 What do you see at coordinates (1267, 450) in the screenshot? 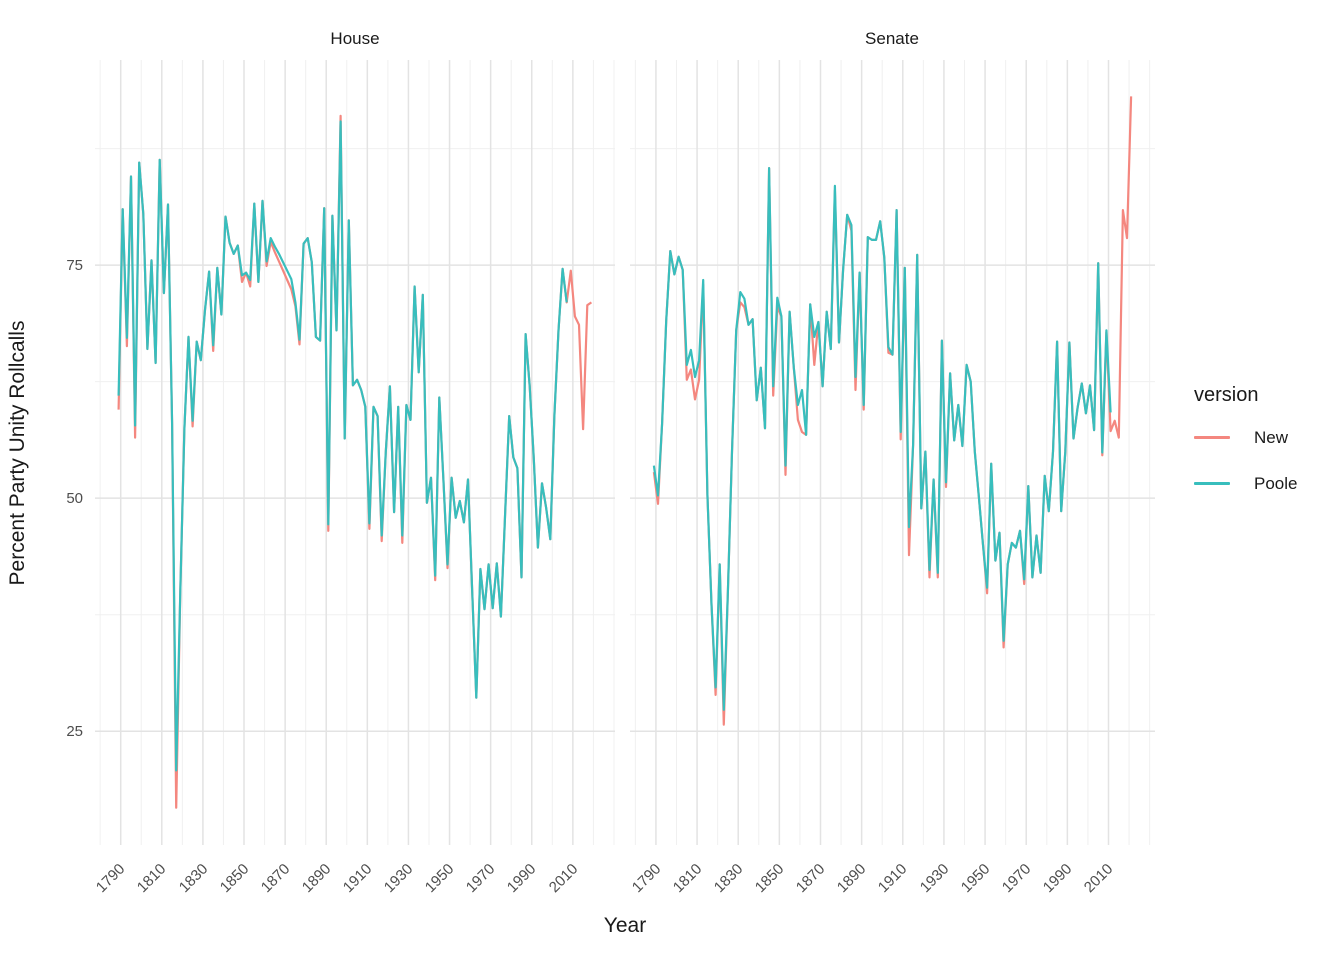
I see `legend: version New Poole` at bounding box center [1267, 450].